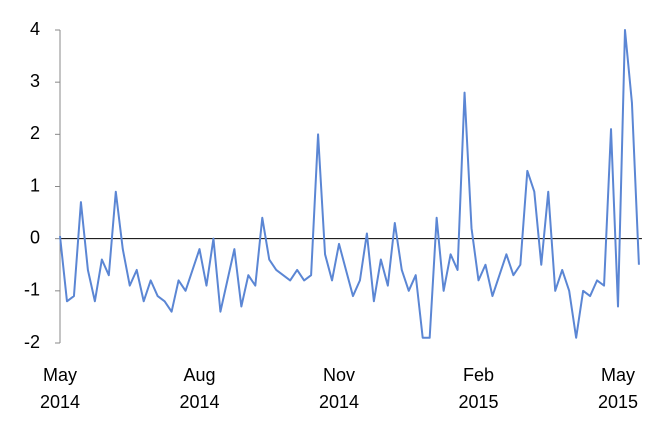  I want to click on x-tick-label: May 2014, so click(60, 388).